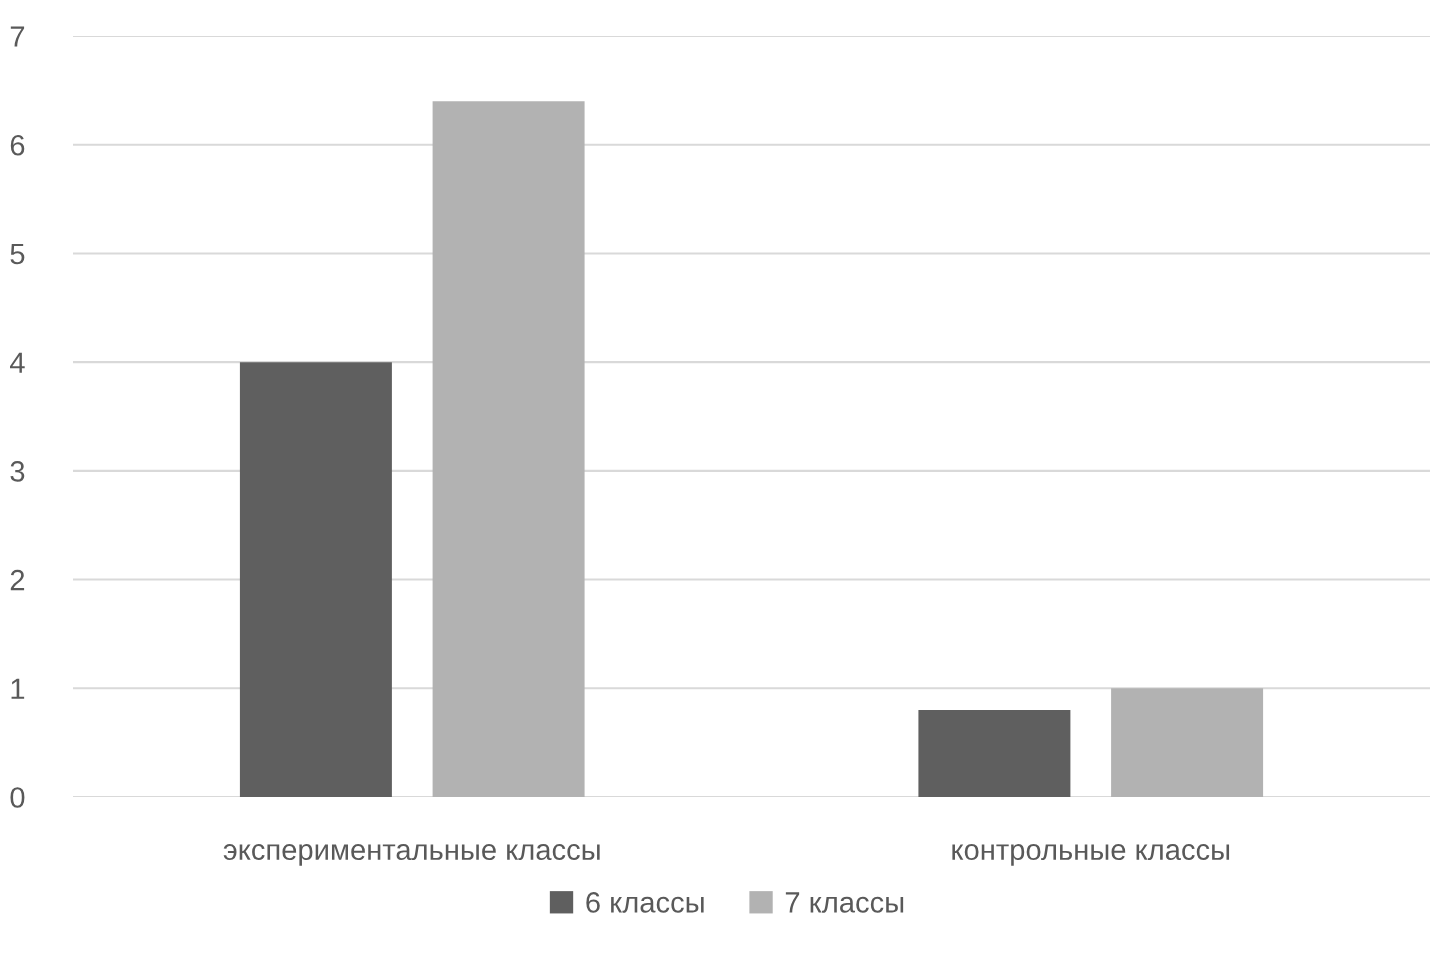 The height and width of the screenshot is (964, 1455). Describe the element at coordinates (18, 688) in the screenshot. I see `y-tick-label: 1` at that location.